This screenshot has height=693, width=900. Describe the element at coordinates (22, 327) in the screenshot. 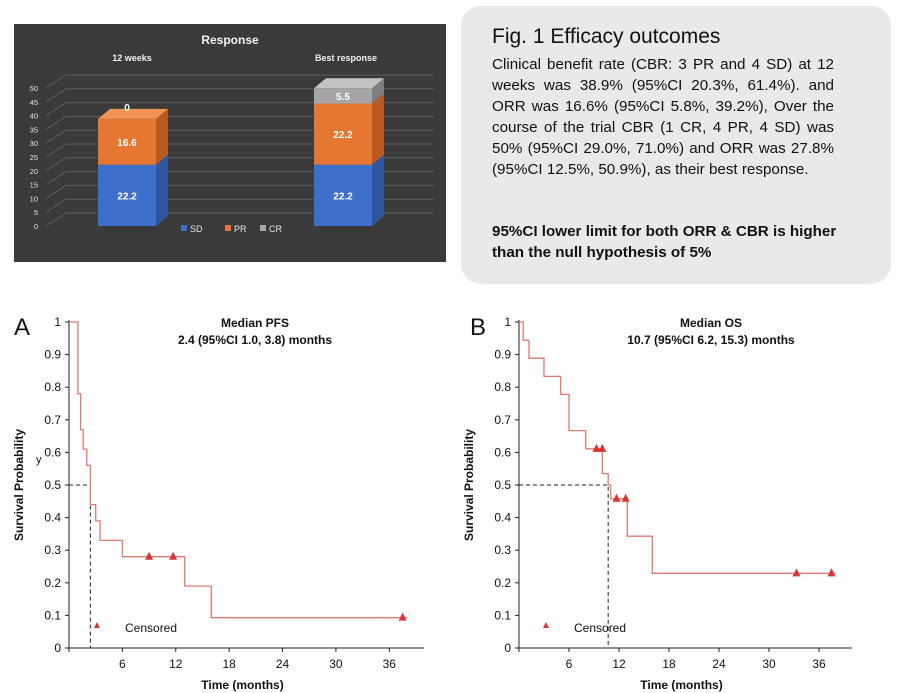

I see `panel-letter-a: A` at that location.